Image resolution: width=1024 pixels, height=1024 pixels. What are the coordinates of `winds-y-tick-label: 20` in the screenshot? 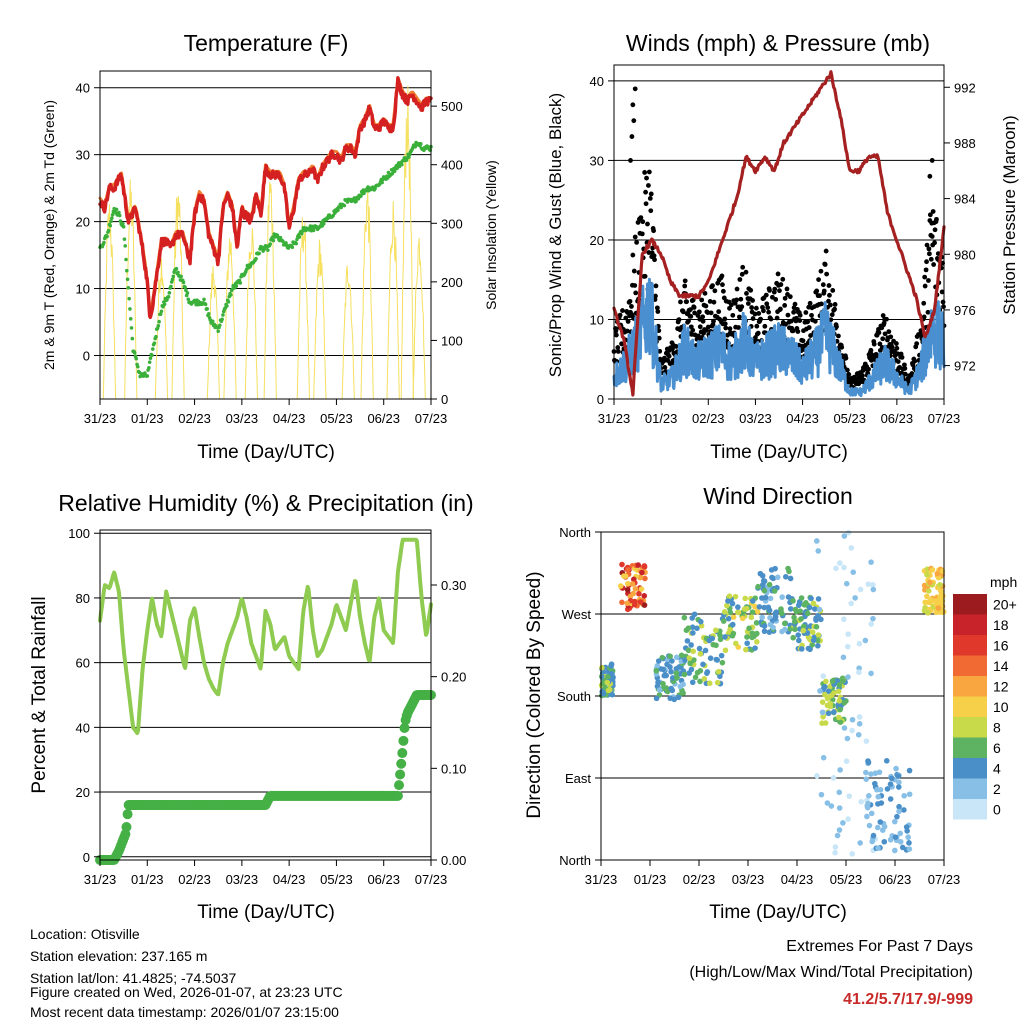 It's located at (597, 240).